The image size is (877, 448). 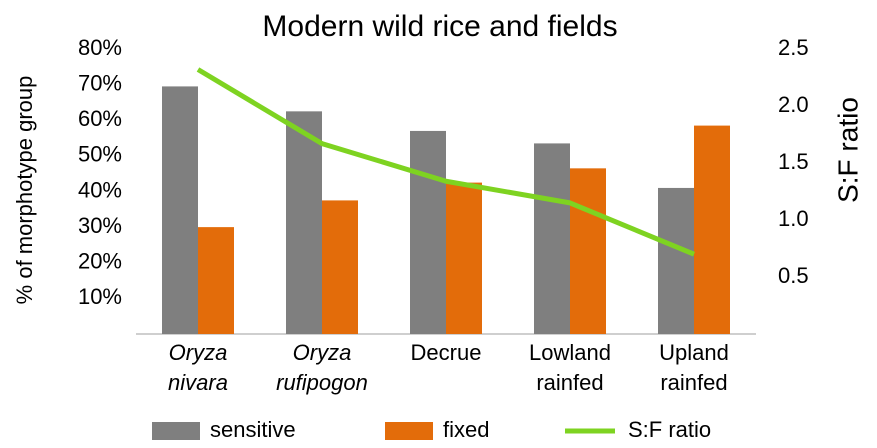 I want to click on legend-label: fixed, so click(x=466, y=429).